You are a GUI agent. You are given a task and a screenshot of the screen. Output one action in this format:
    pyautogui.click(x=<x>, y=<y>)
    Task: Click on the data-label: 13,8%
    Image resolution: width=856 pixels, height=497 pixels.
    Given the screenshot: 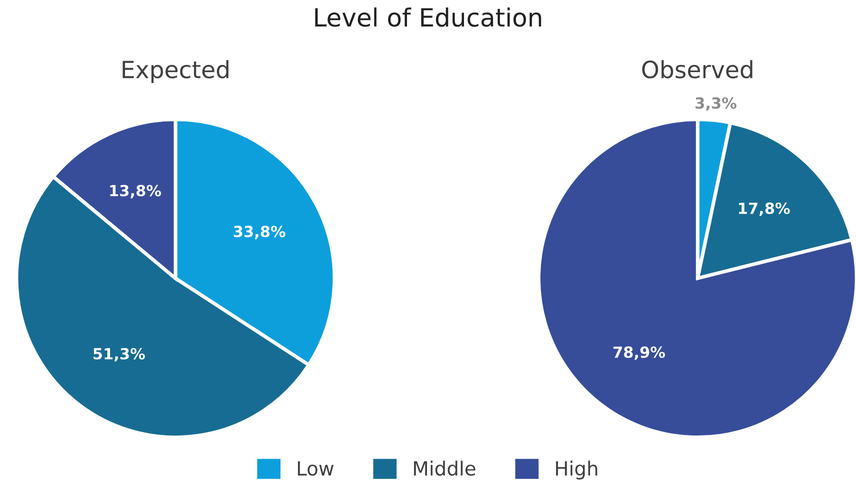 What is the action you would take?
    pyautogui.click(x=136, y=191)
    